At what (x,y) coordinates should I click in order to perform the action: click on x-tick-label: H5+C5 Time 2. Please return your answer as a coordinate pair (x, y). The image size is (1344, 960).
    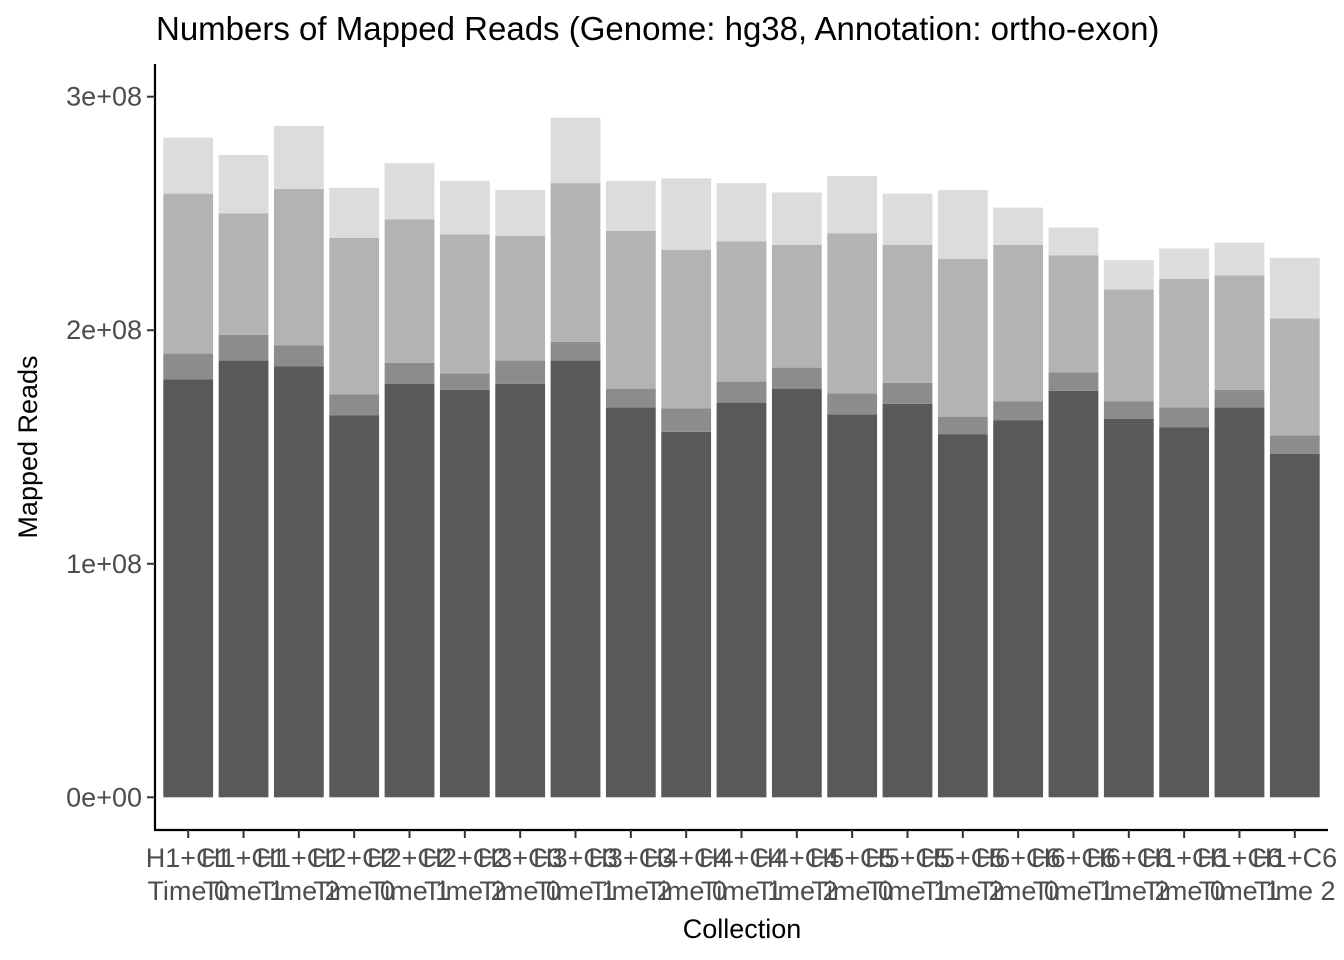
    Looking at the image, I should click on (962, 874).